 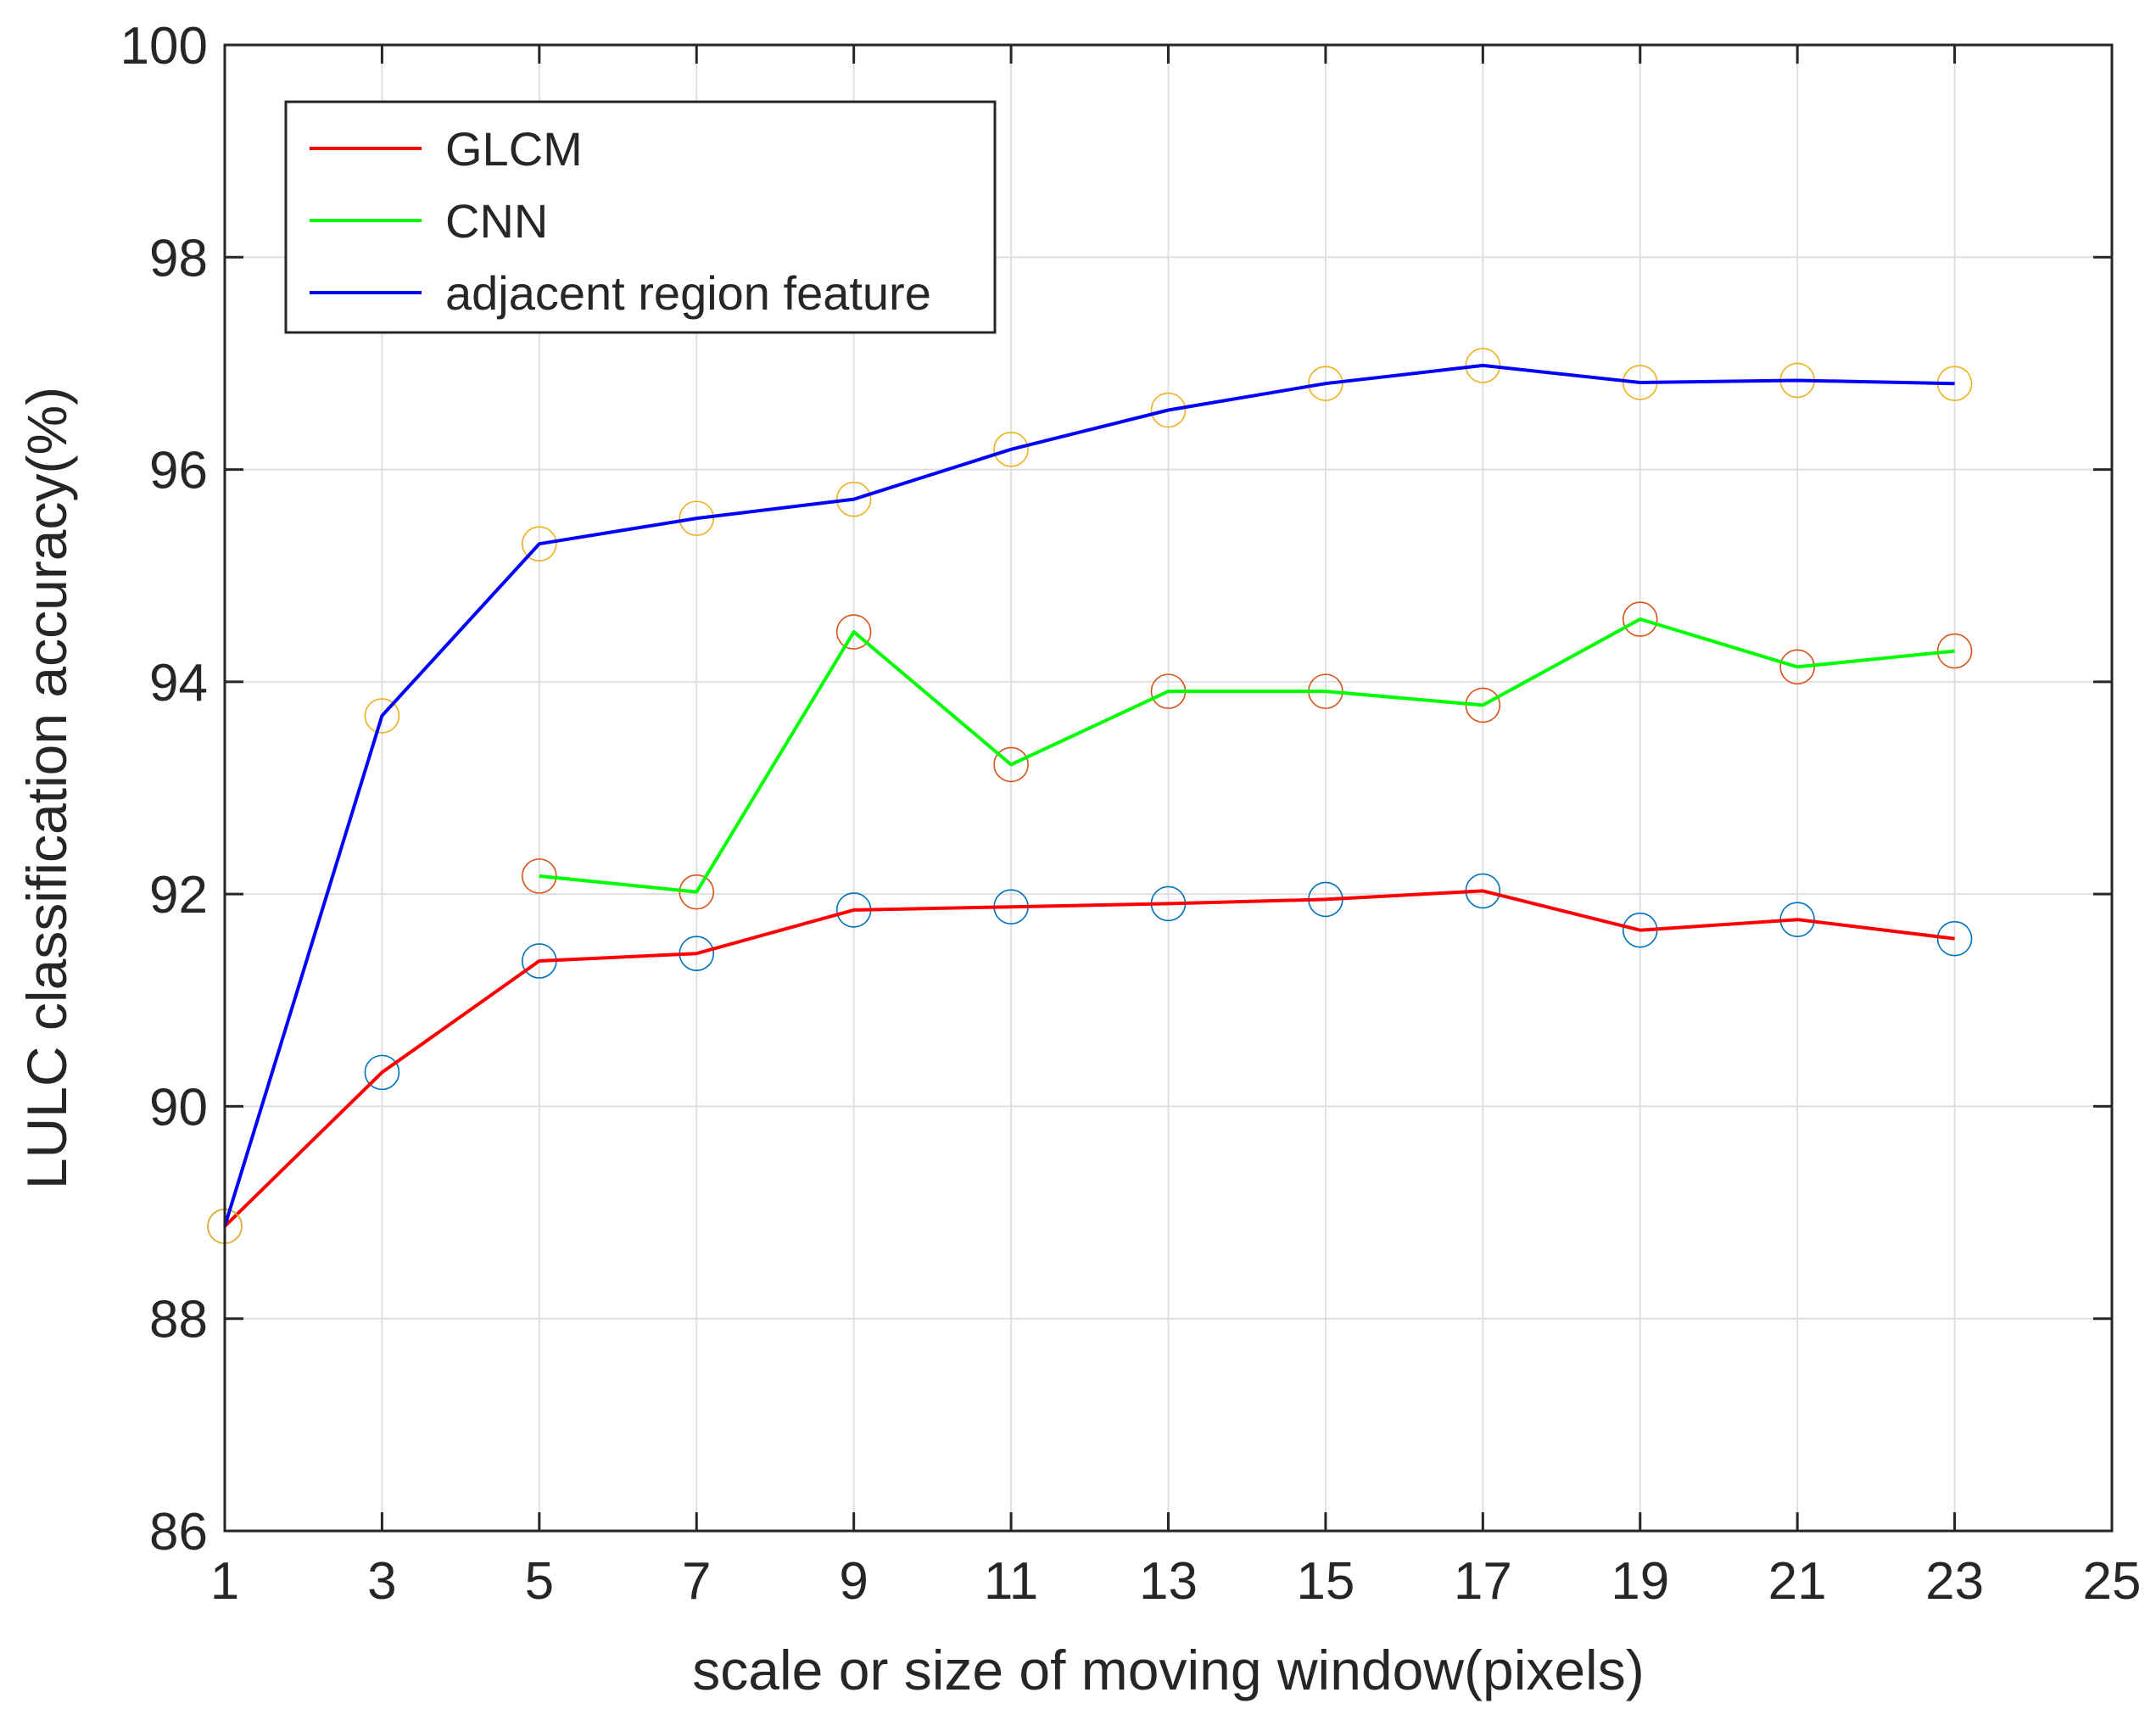 What do you see at coordinates (1168, 1670) in the screenshot?
I see `x-axis-label: scale or size of moving window(pixels)` at bounding box center [1168, 1670].